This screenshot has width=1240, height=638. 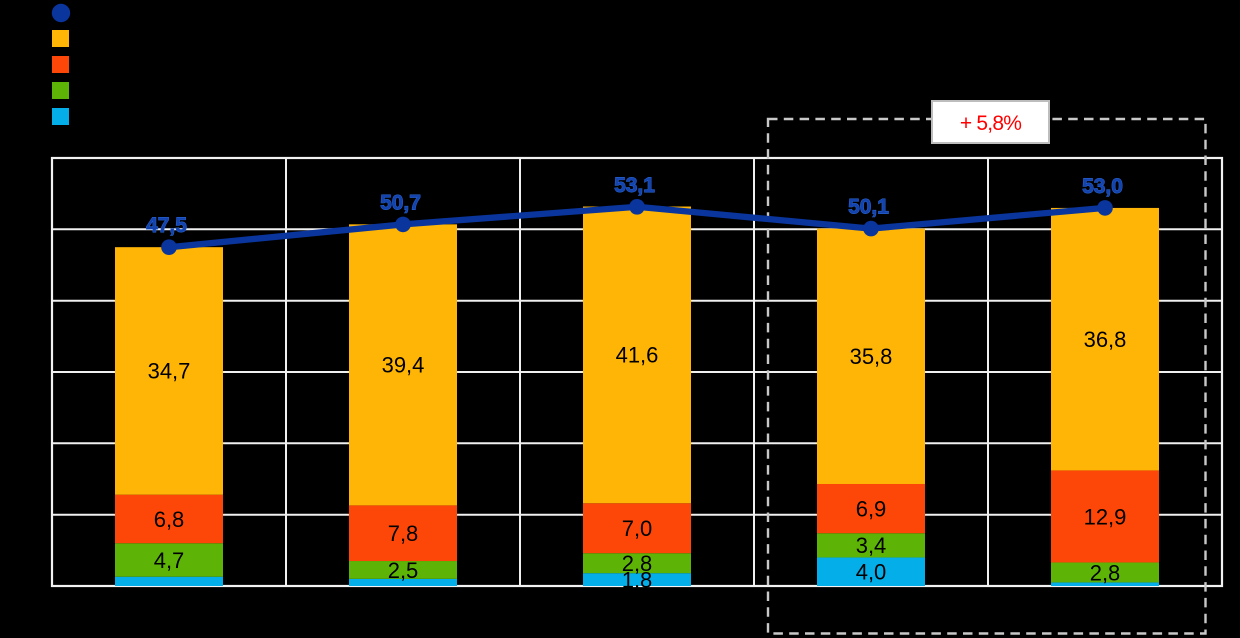 What do you see at coordinates (637, 528) in the screenshot?
I see `svg-text: 7,0` at bounding box center [637, 528].